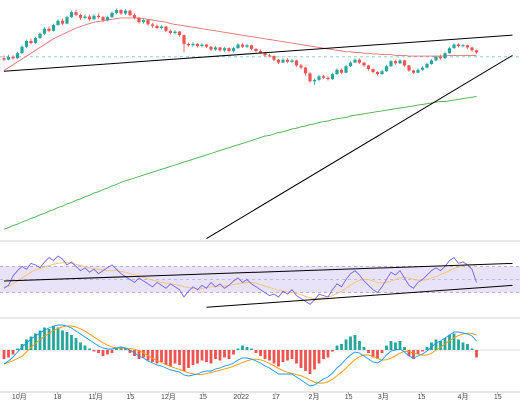 The image size is (520, 400). Describe the element at coordinates (58, 397) in the screenshot. I see `time-axis-label: 18` at that location.